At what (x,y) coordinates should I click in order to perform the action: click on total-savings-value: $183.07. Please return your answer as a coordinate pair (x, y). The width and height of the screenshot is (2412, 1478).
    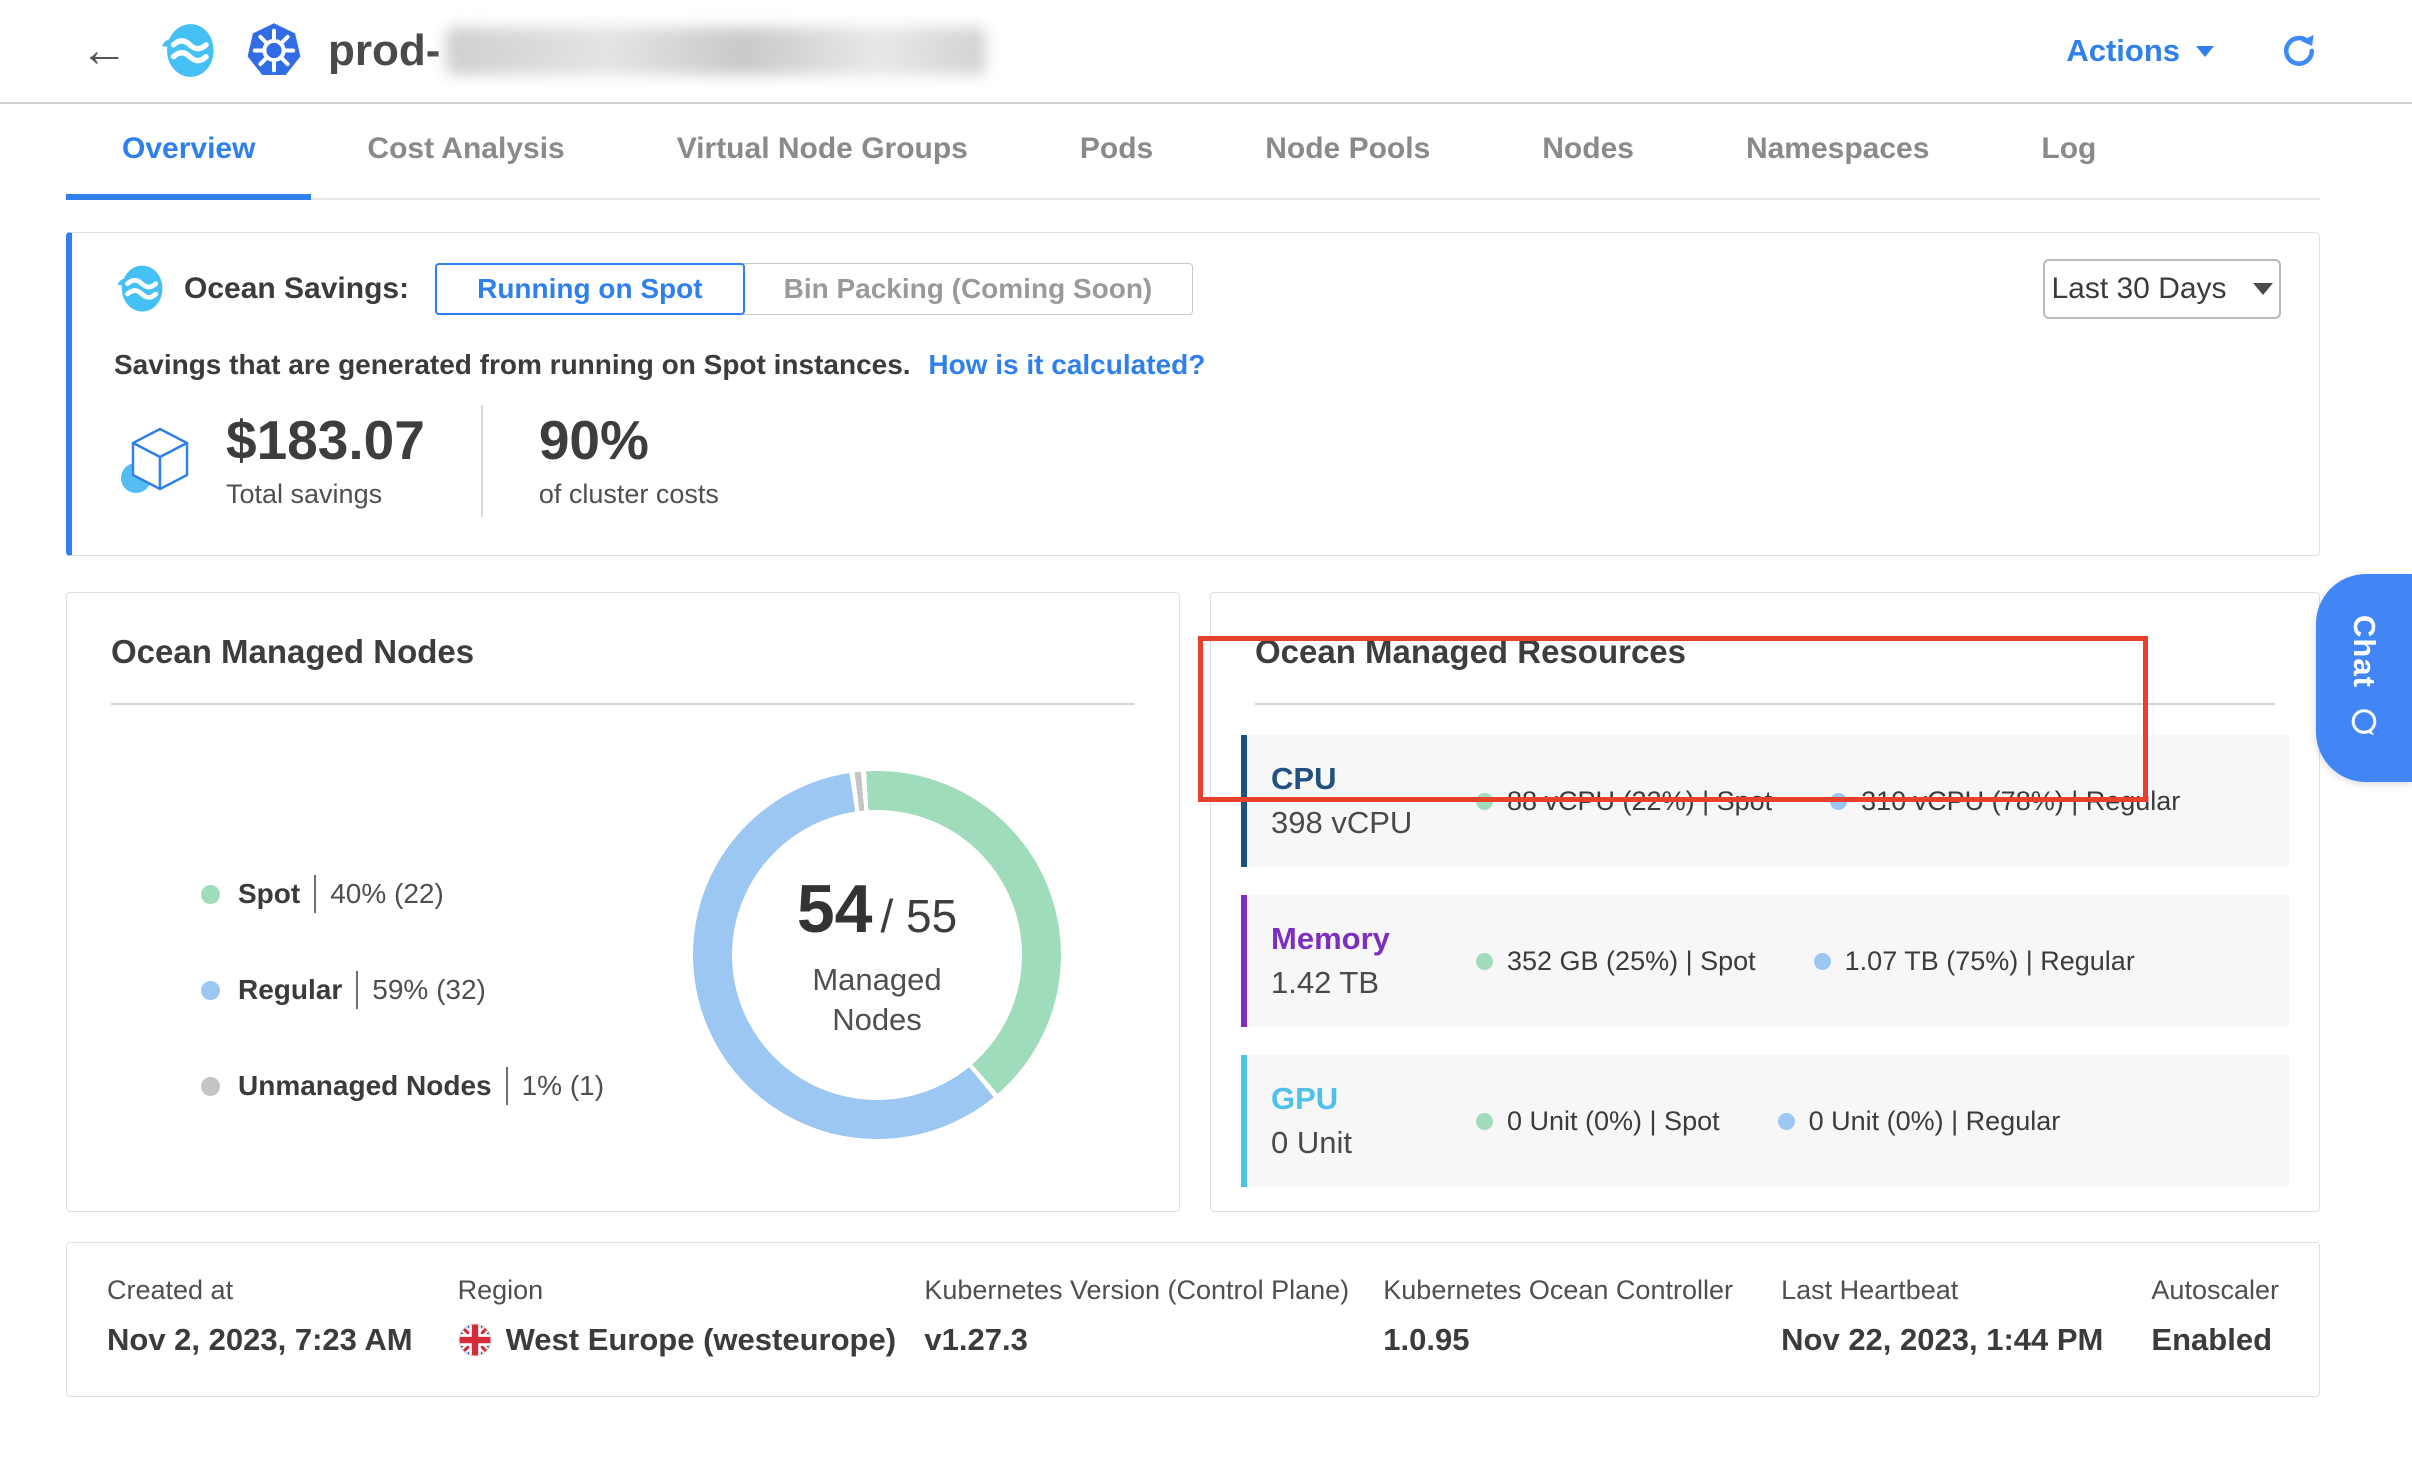
    Looking at the image, I should click on (325, 439).